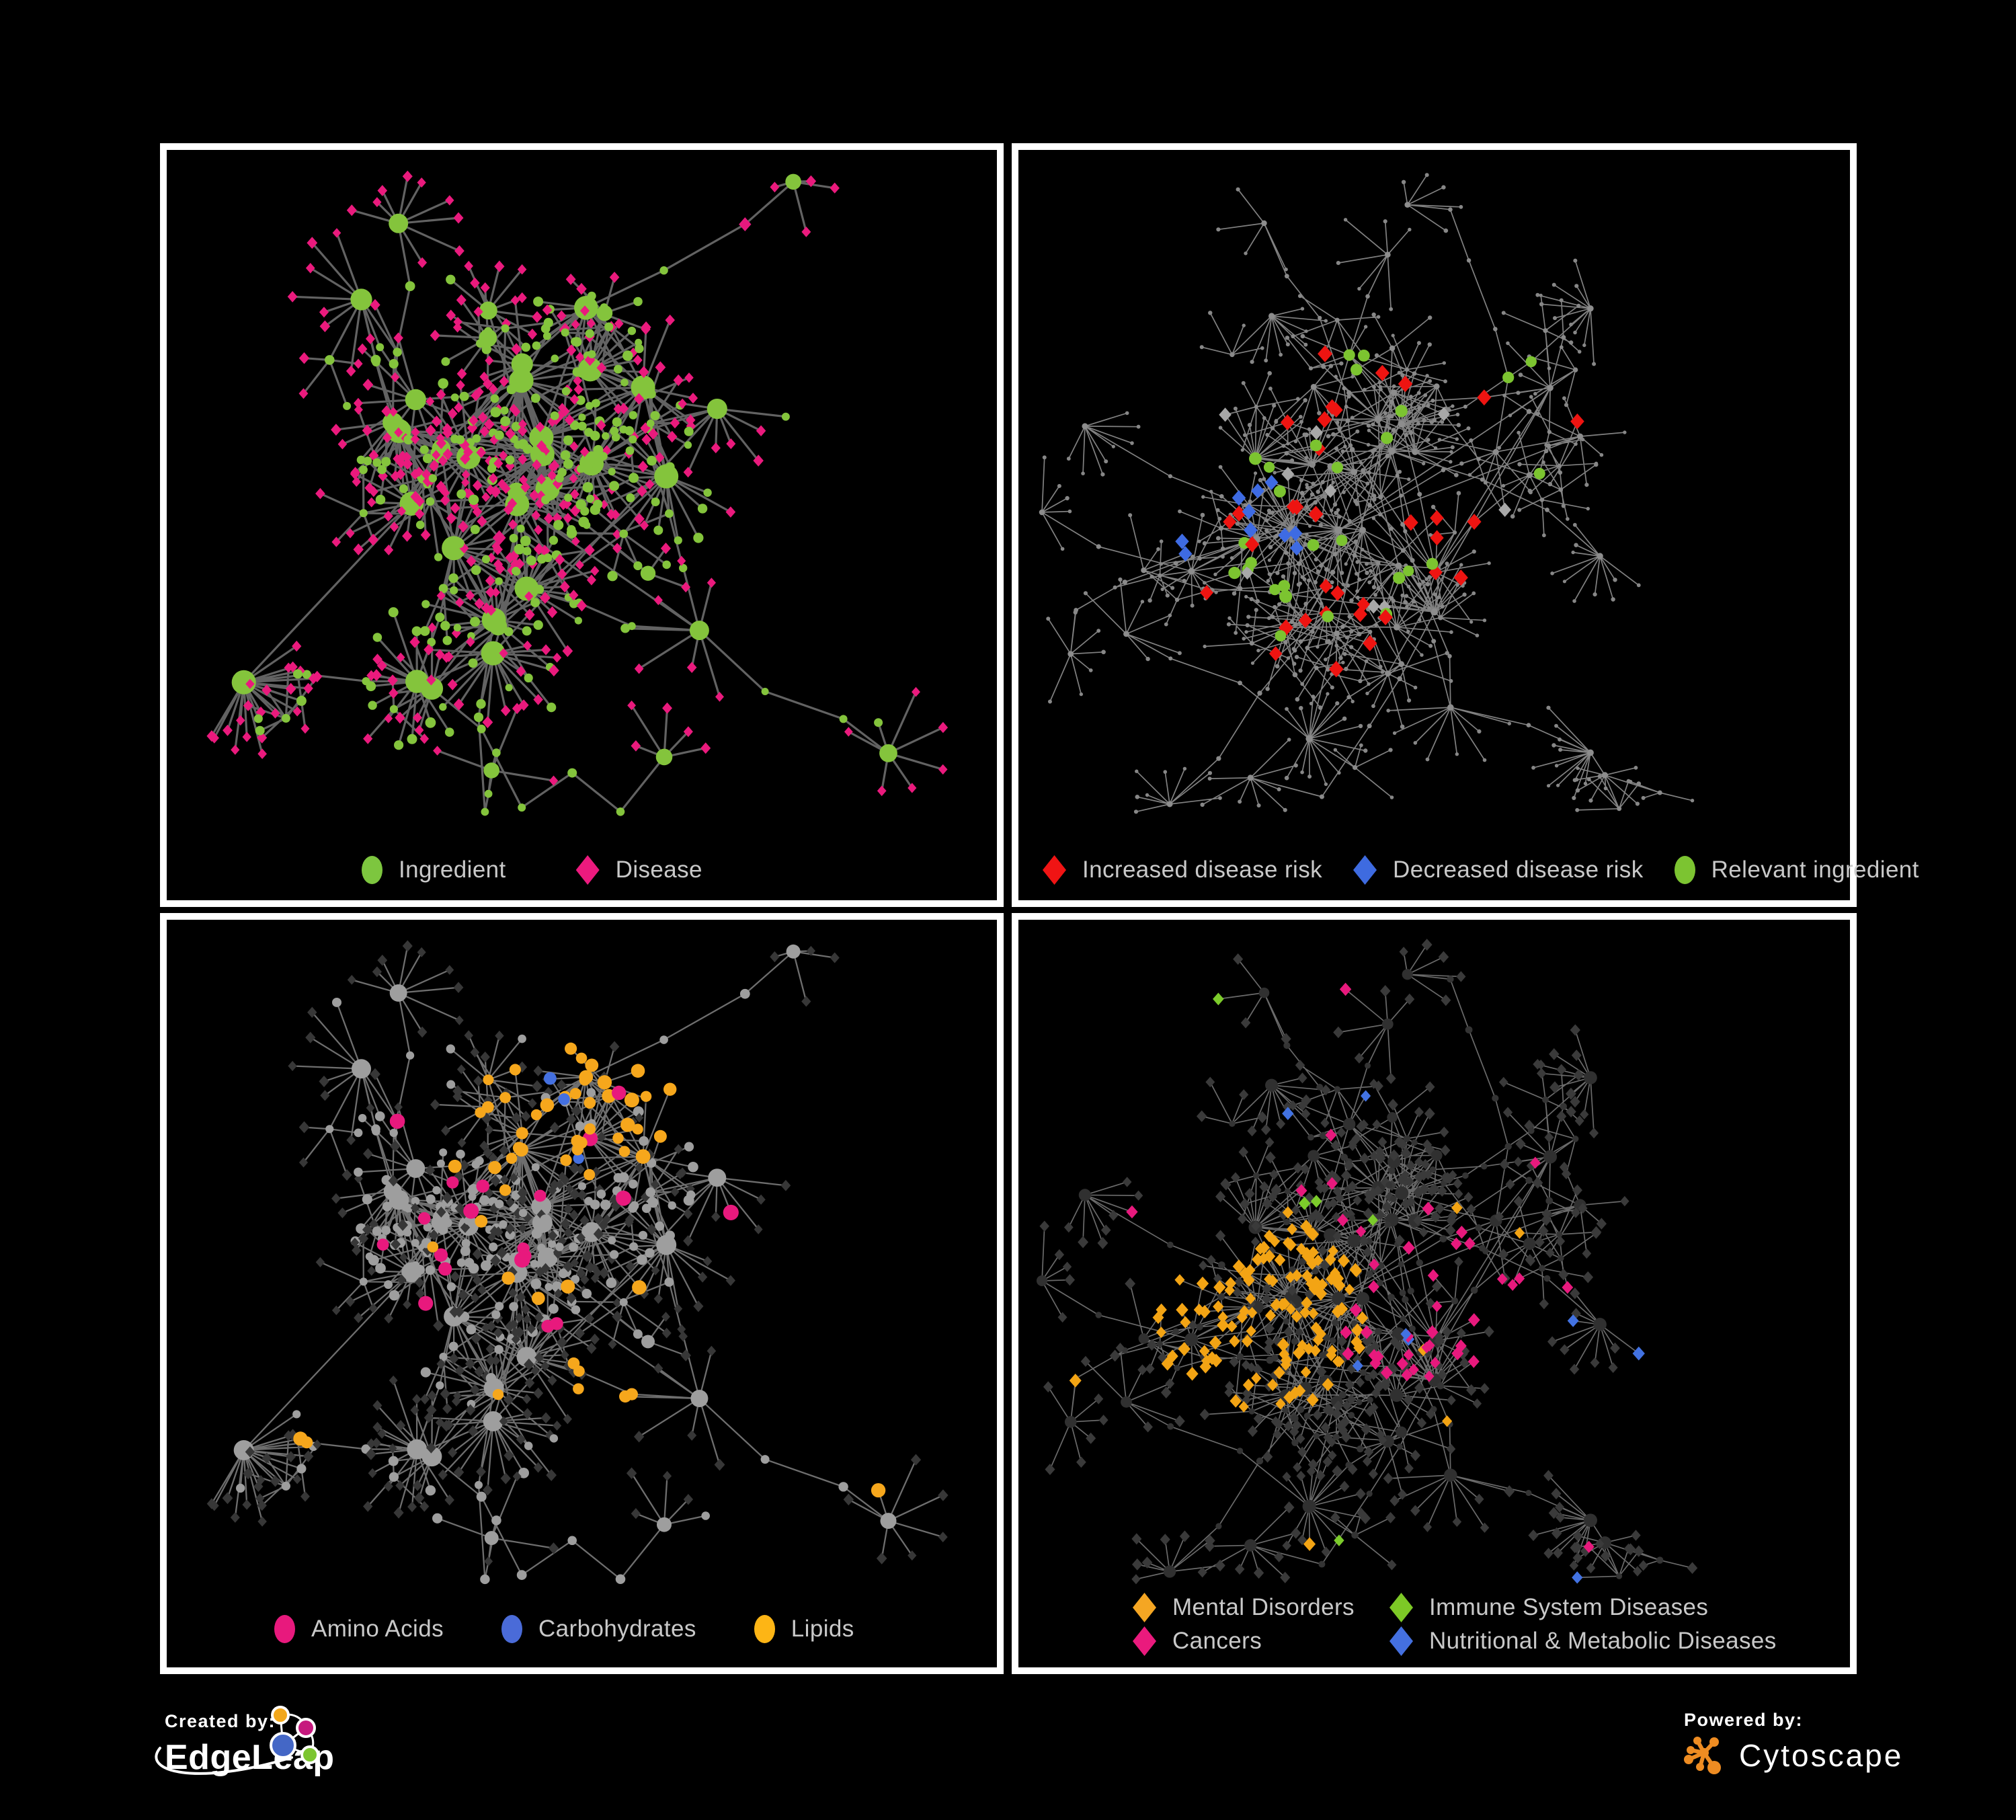 This screenshot has width=2016, height=1820. Describe the element at coordinates (822, 1629) in the screenshot. I see `legend-label-lipids: Lipids` at that location.